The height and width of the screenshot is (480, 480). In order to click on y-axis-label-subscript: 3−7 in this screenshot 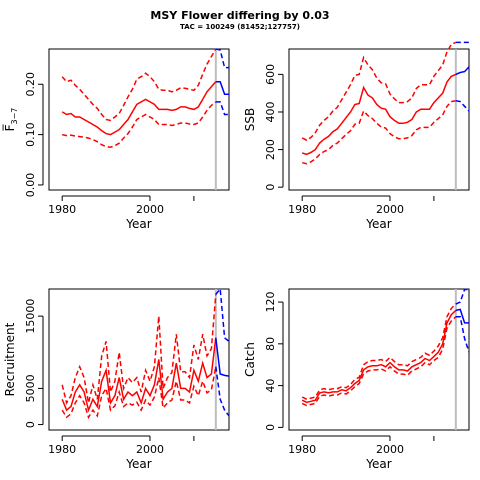, I will do `click(14, 116)`.